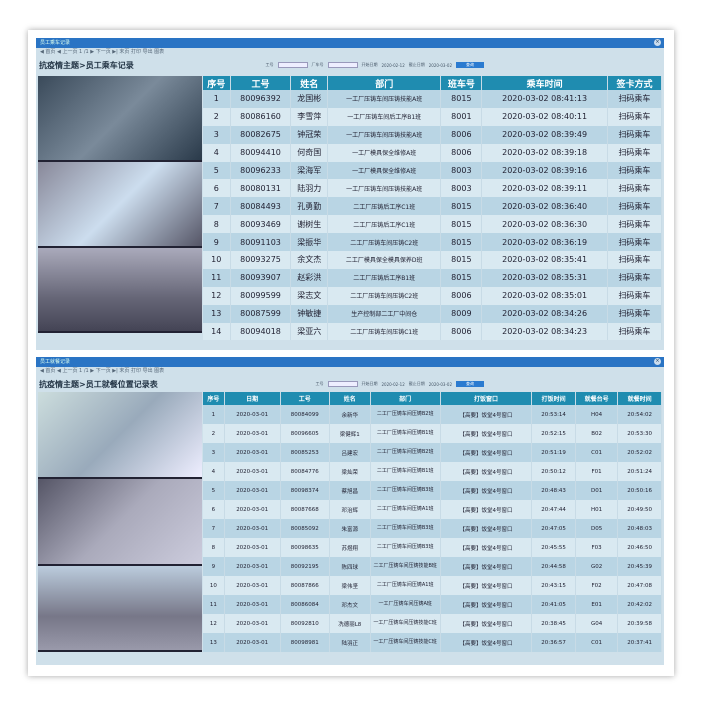 The image size is (703, 707). Describe the element at coordinates (544, 260) in the screenshot. I see `table-cell: 2020-03-02 08:35:41` at that location.